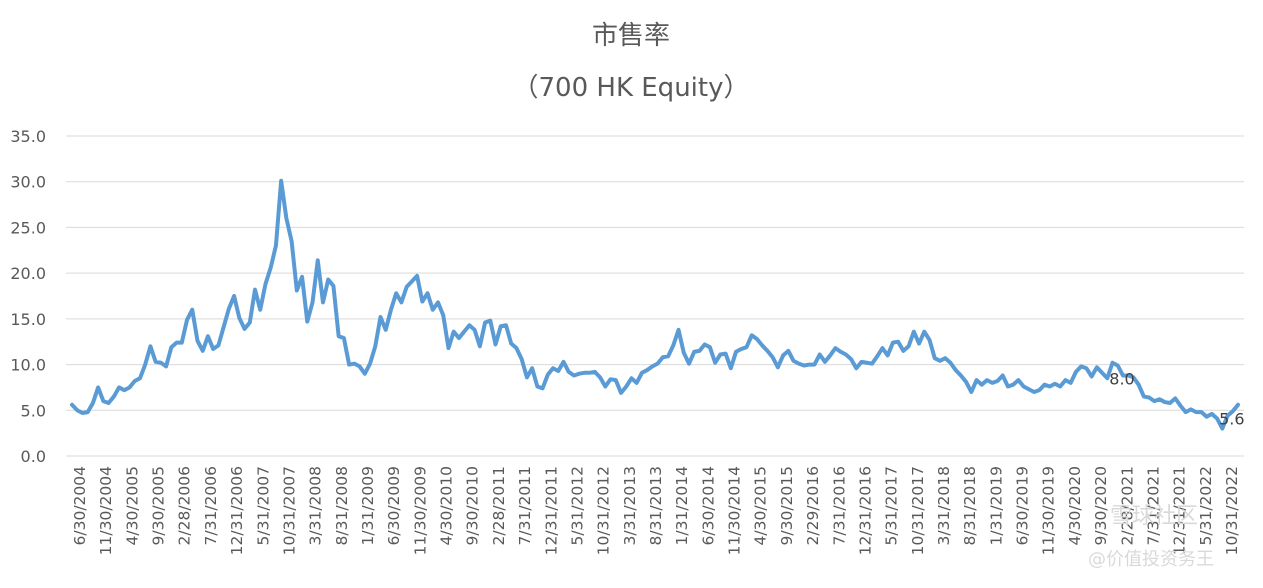 This screenshot has height=588, width=1263. What do you see at coordinates (761, 505) in the screenshot?
I see `x-tick-label: 4/30/2015` at bounding box center [761, 505].